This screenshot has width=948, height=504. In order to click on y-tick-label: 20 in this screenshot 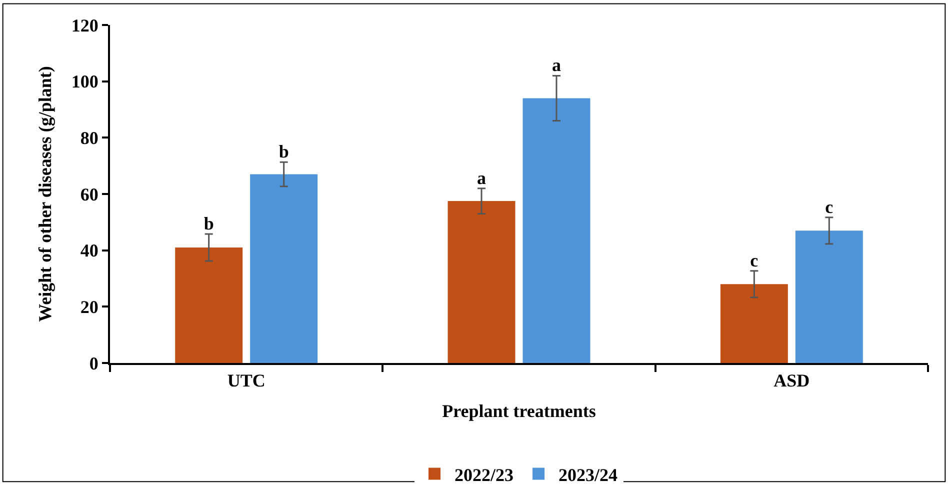, I will do `click(89, 306)`.